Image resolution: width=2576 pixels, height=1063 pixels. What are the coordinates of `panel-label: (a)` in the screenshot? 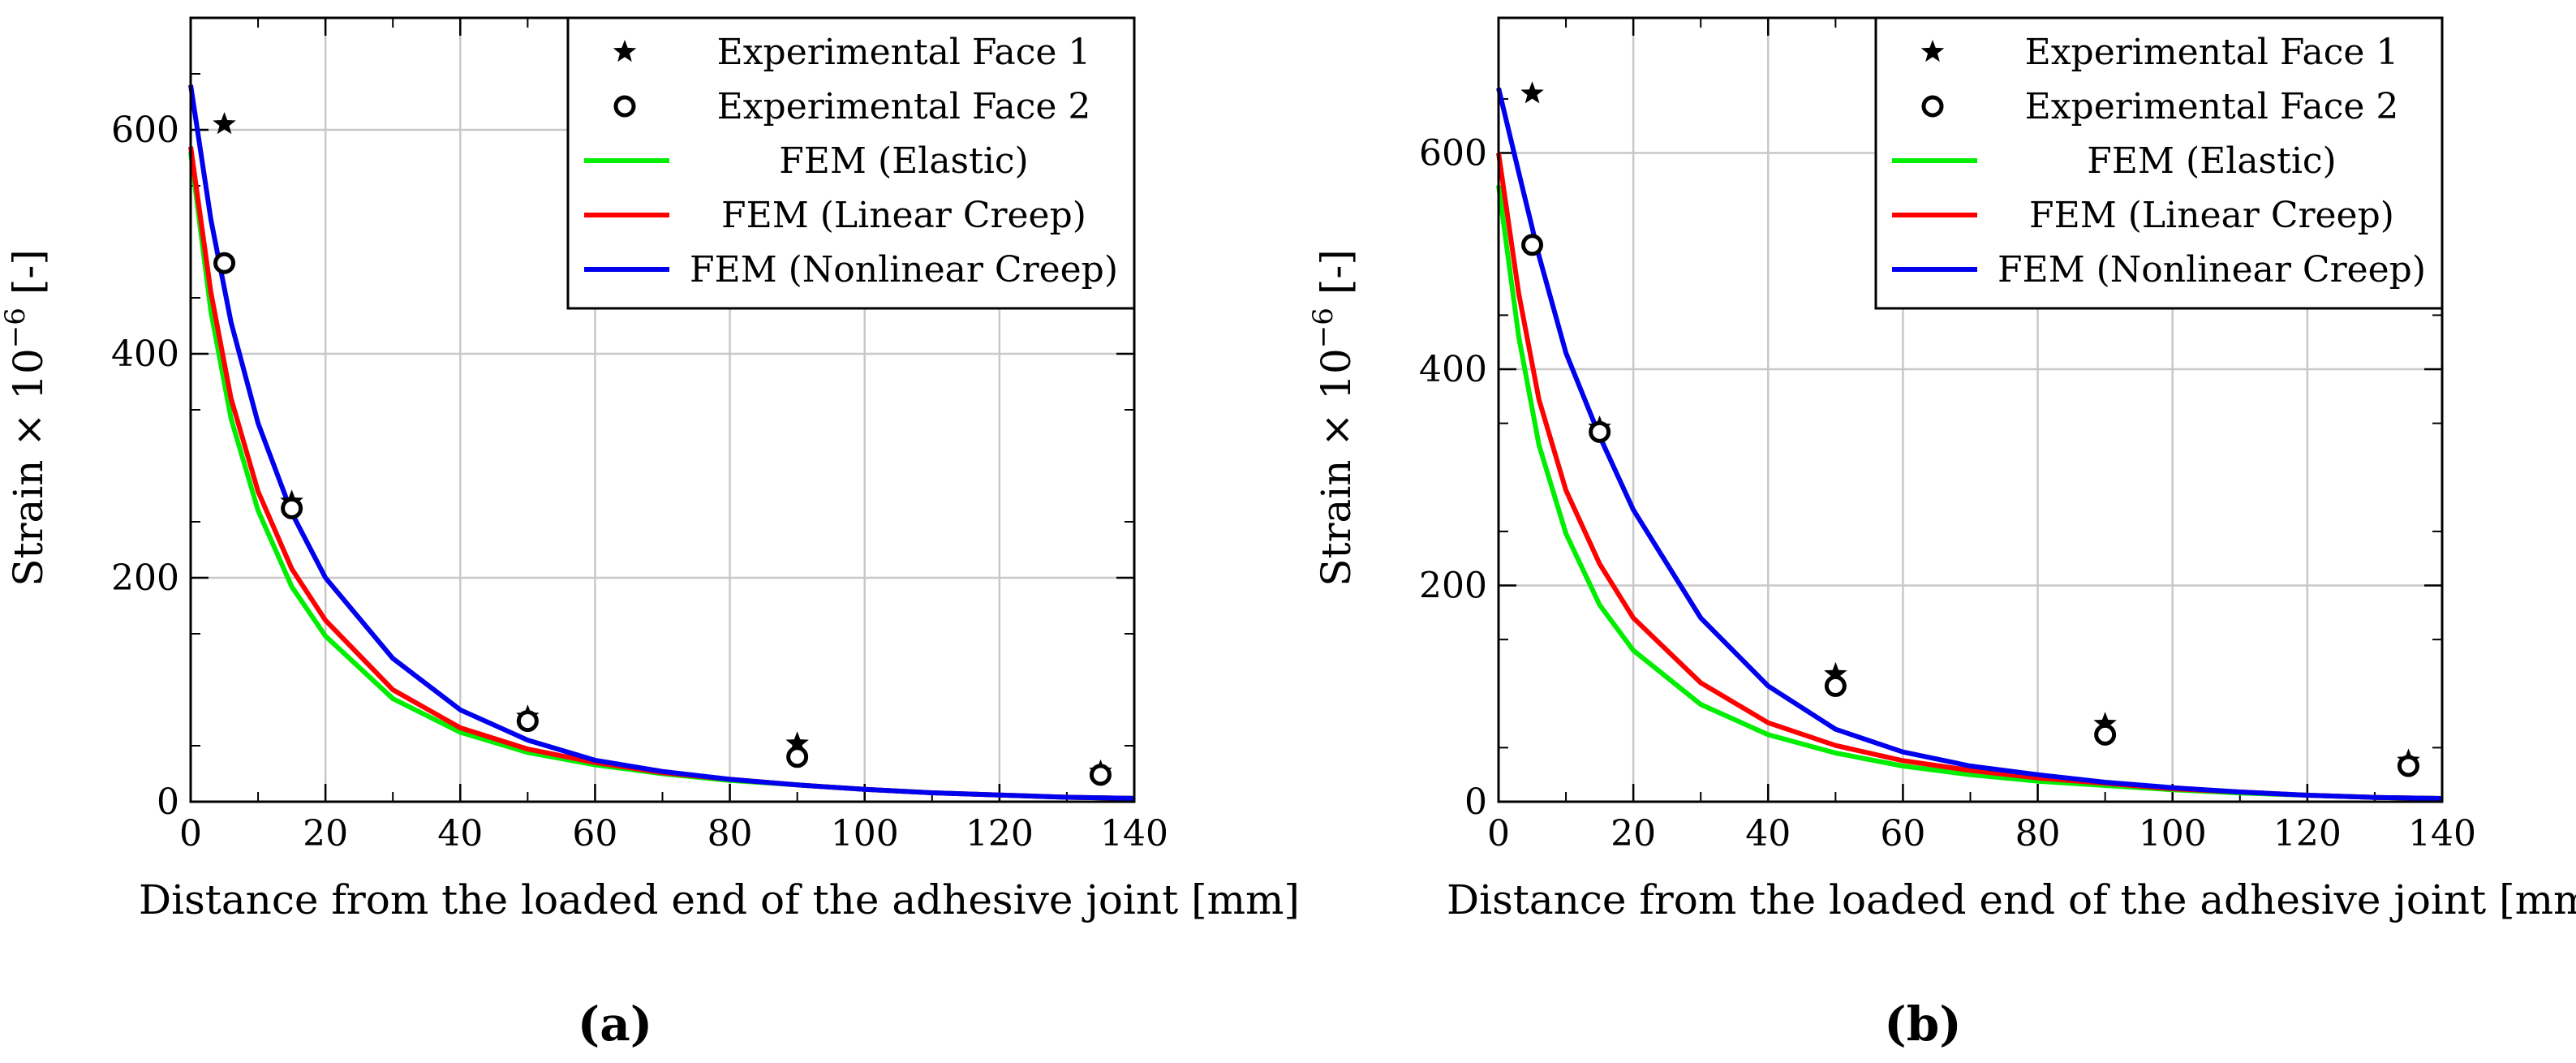 It's located at (615, 1024).